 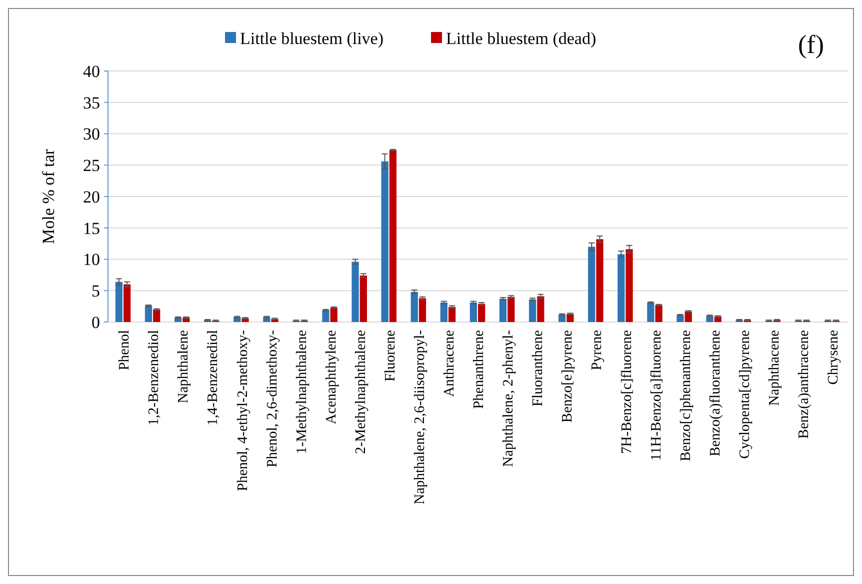 I want to click on y-tick-label: 25, so click(x=91, y=166).